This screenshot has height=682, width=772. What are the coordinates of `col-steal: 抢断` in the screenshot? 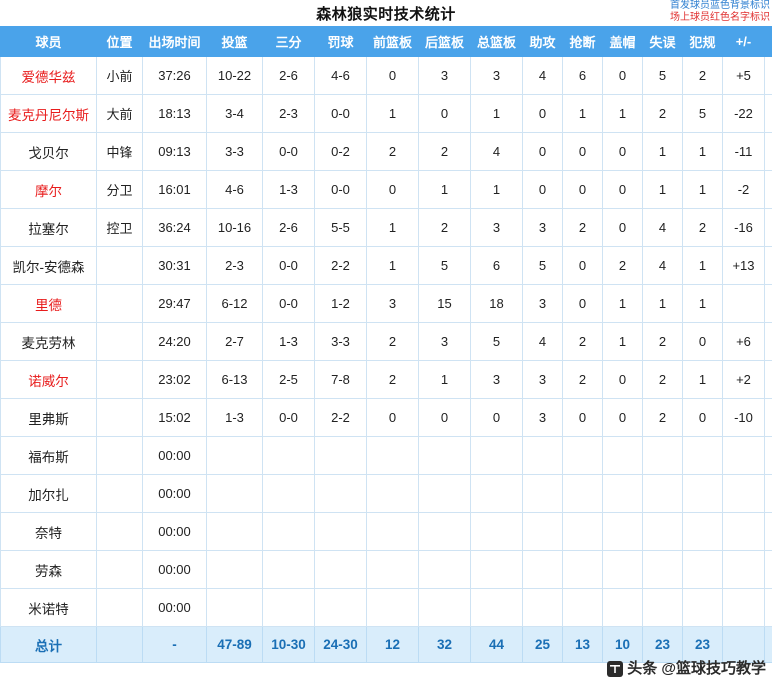 It's located at (582, 41).